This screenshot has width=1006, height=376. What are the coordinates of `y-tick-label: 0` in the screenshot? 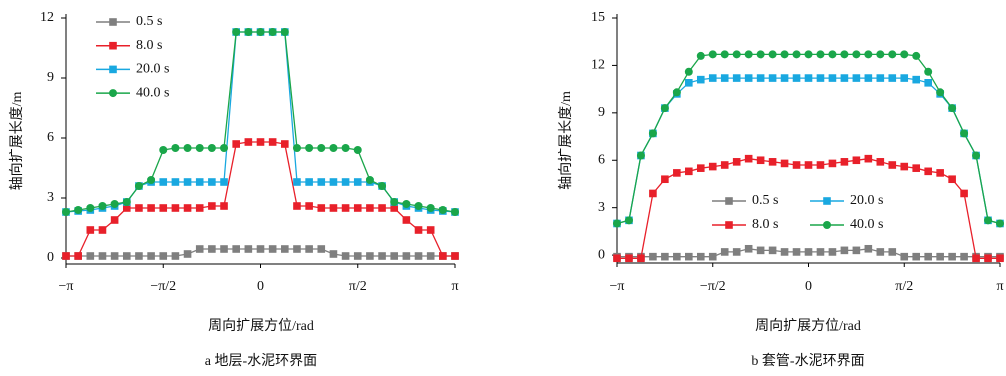 It's located at (50, 257).